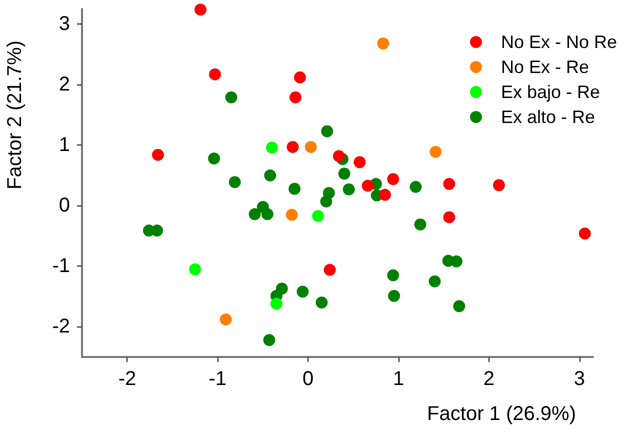 The height and width of the screenshot is (439, 626). Describe the element at coordinates (127, 379) in the screenshot. I see `x-tick-label: -2` at that location.